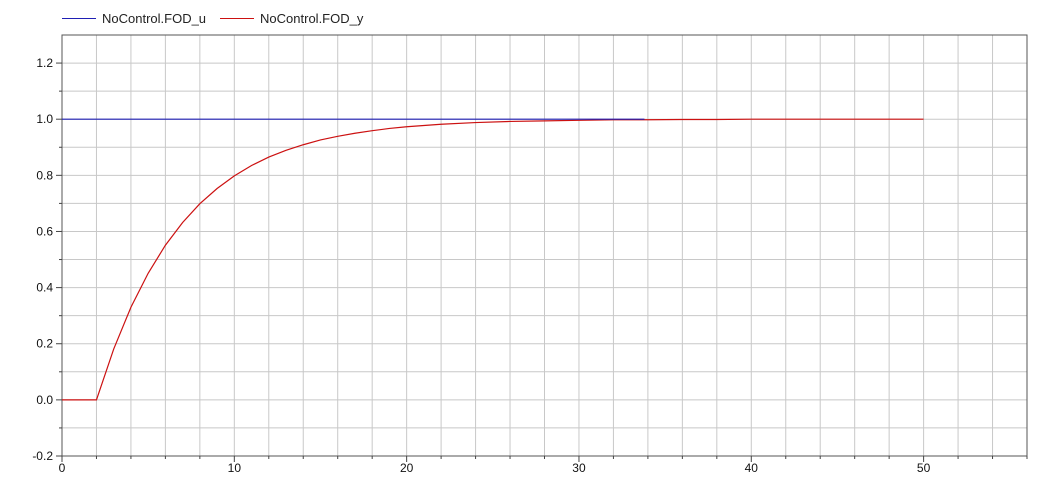 This screenshot has height=481, width=1052. I want to click on x-tick-label: 20, so click(407, 468).